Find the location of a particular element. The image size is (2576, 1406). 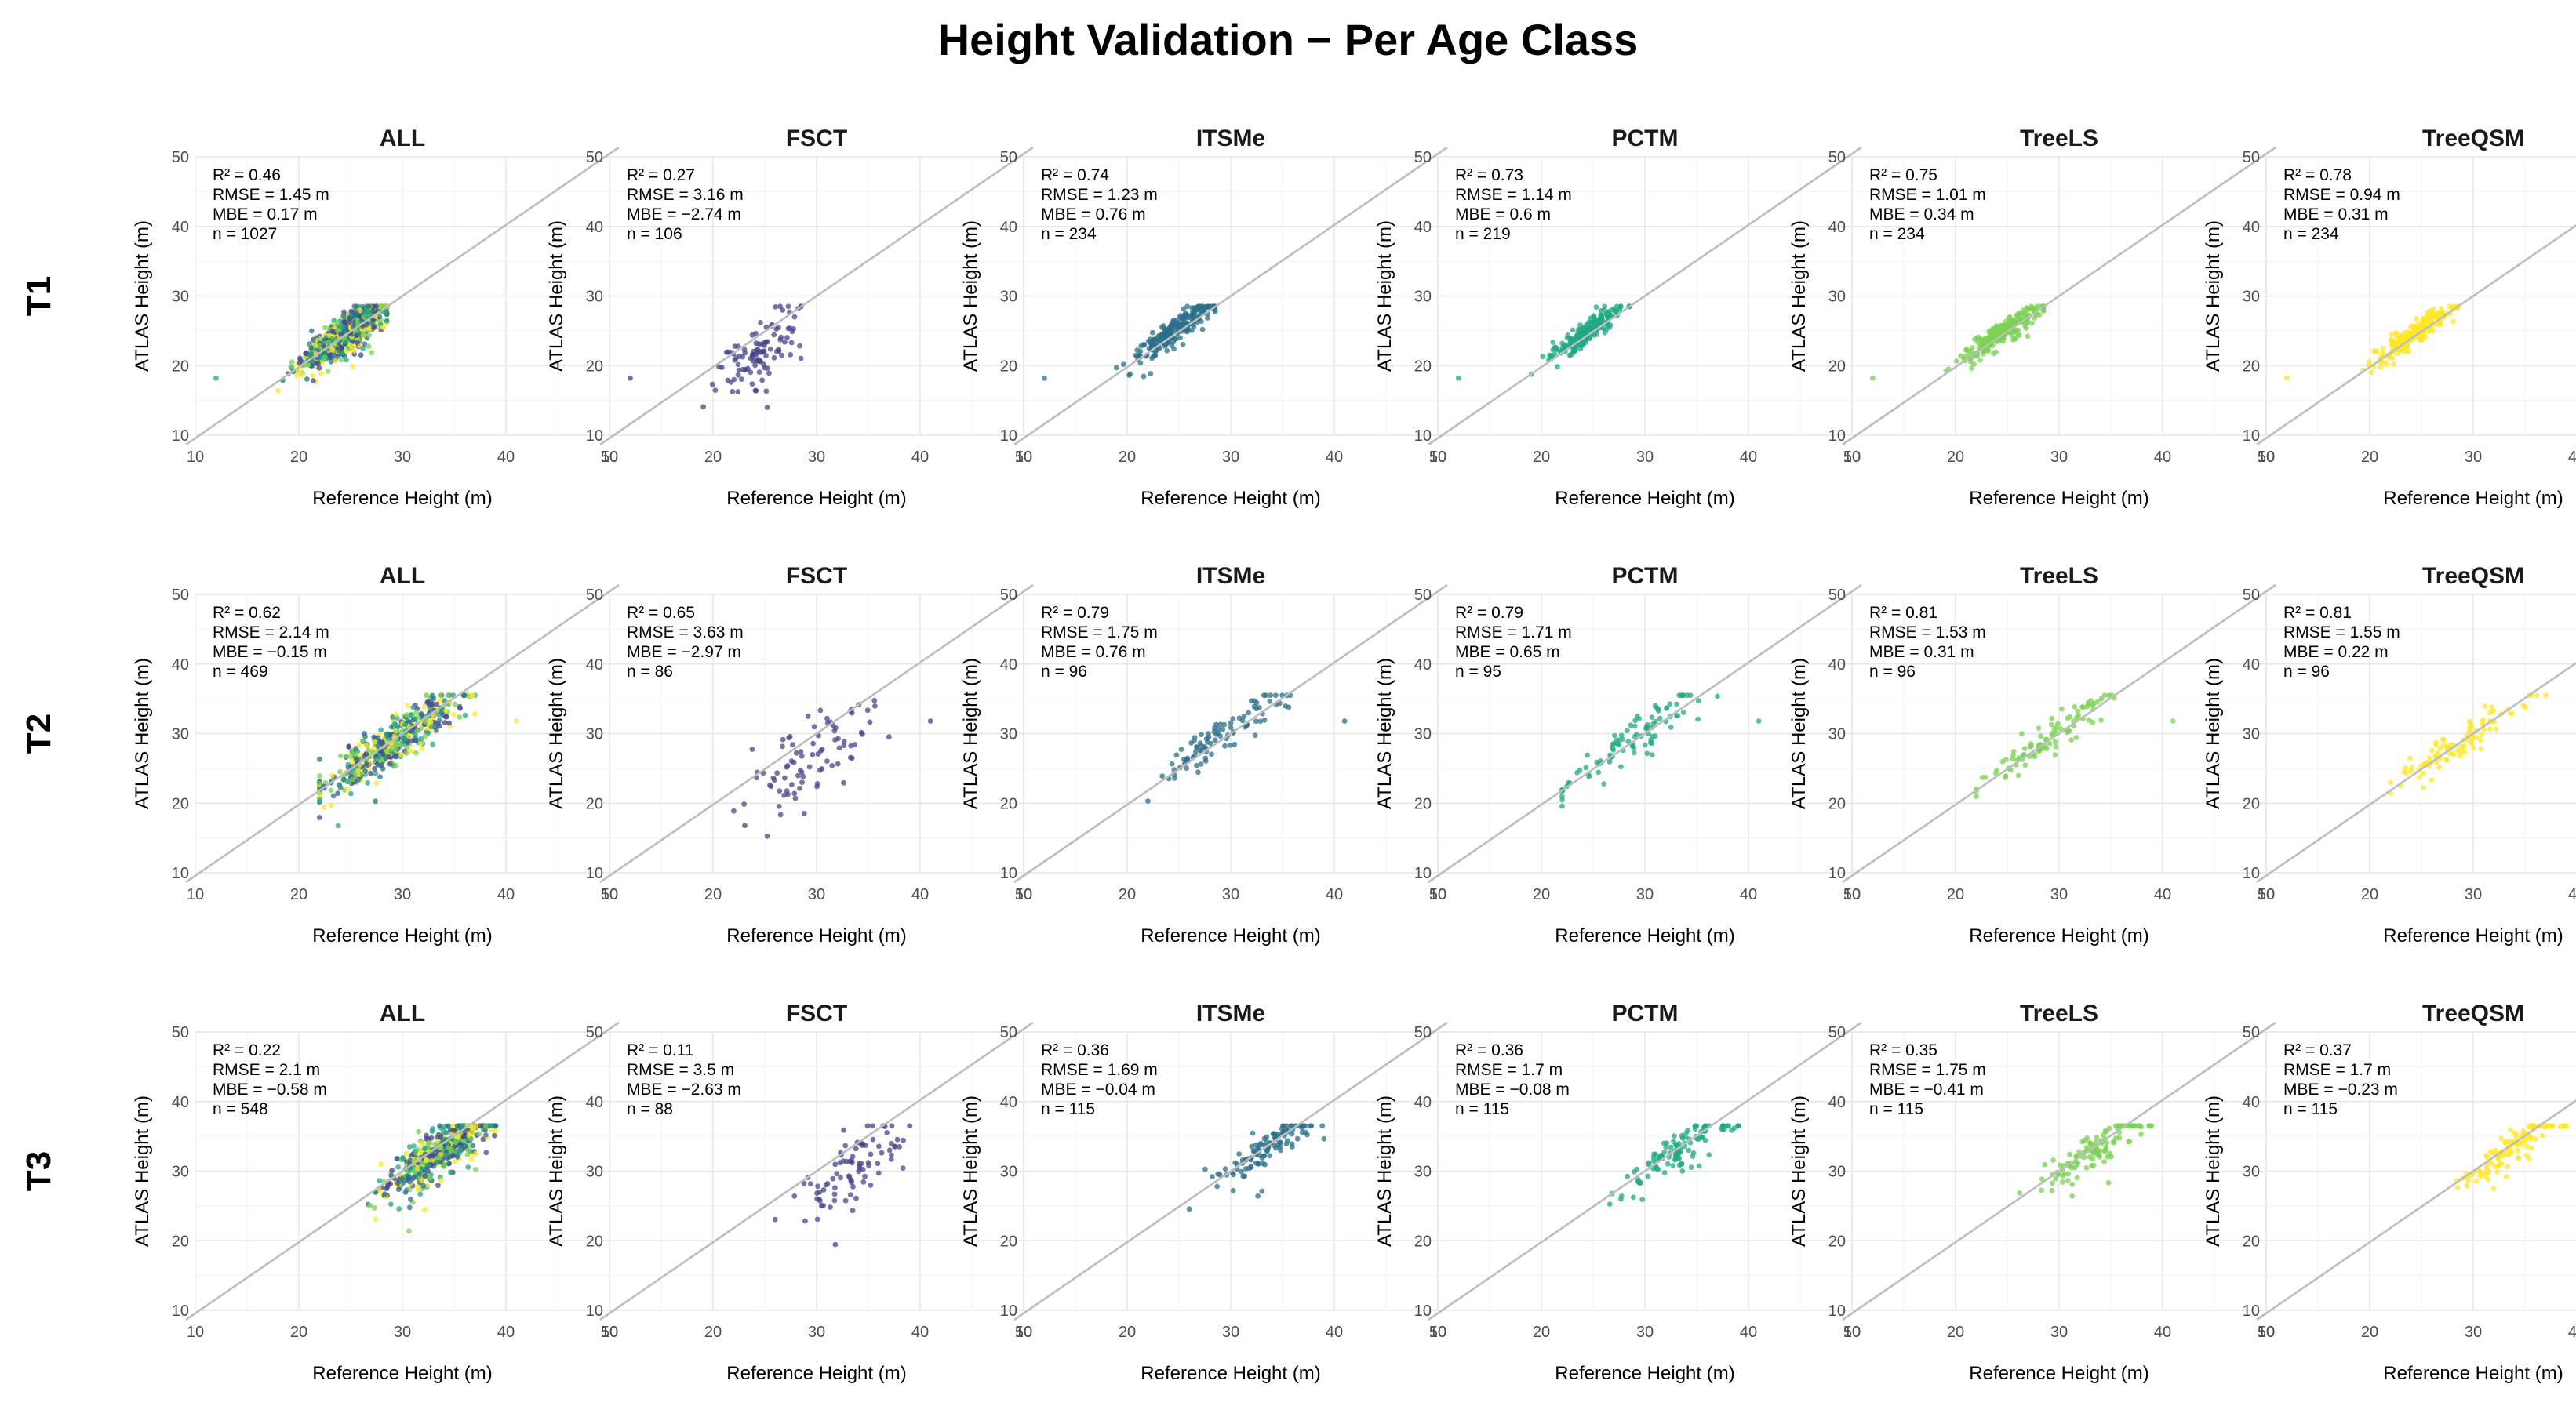

y-axis-title: ATLAS Height (m) is located at coordinates (556, 1171).